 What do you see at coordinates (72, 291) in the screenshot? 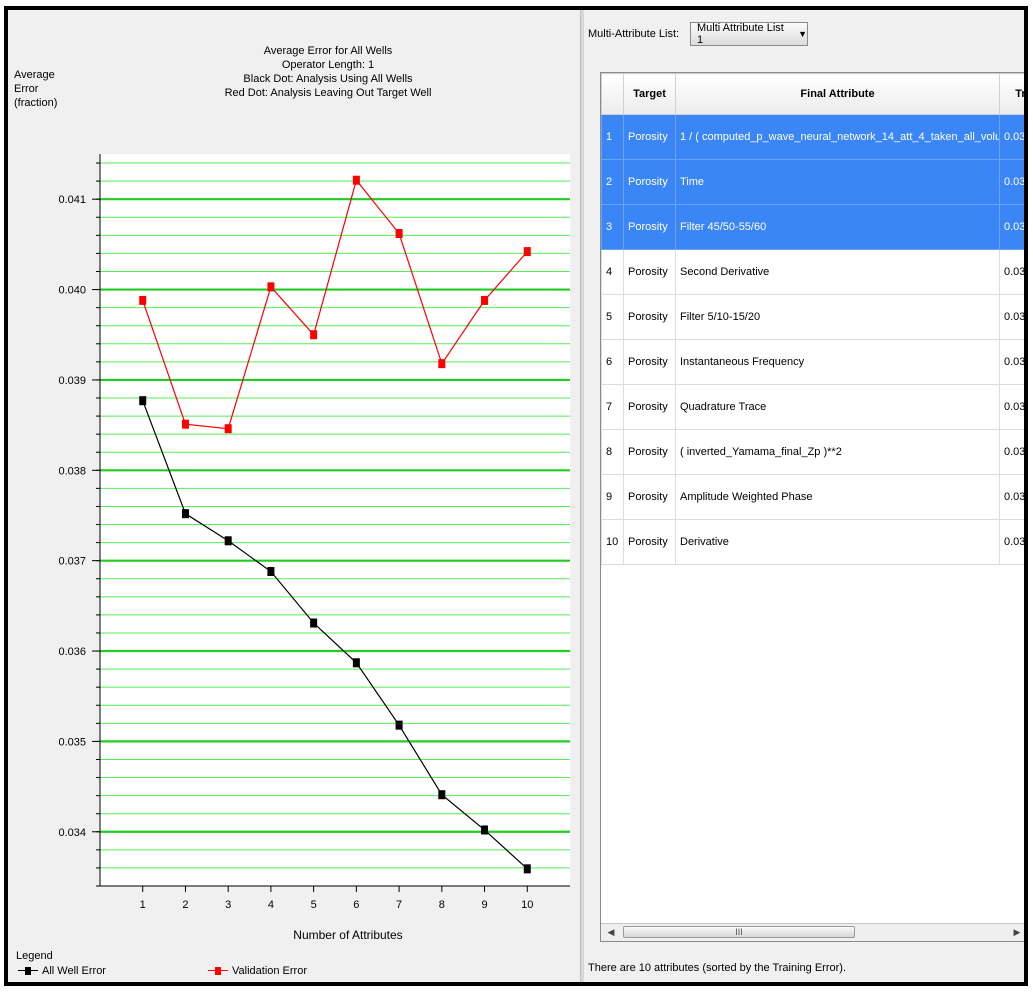
I see `y-tick-label: 0.040` at bounding box center [72, 291].